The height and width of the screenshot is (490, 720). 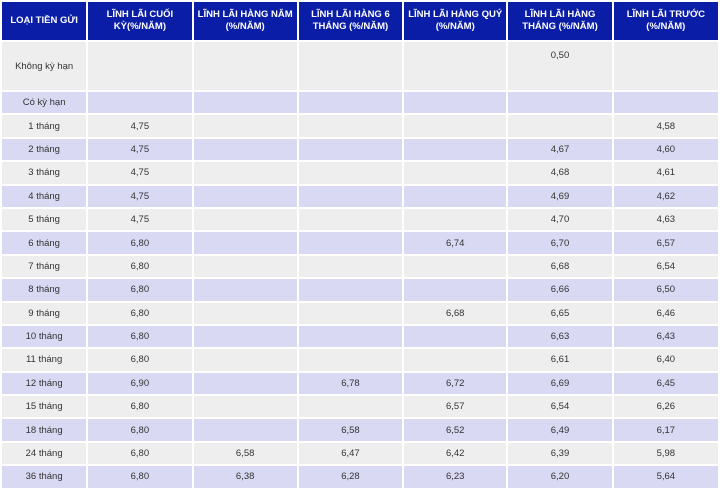 I want to click on table-row: 9 tháng 6,80 6,68 6,65 6,46, so click(x=360, y=313).